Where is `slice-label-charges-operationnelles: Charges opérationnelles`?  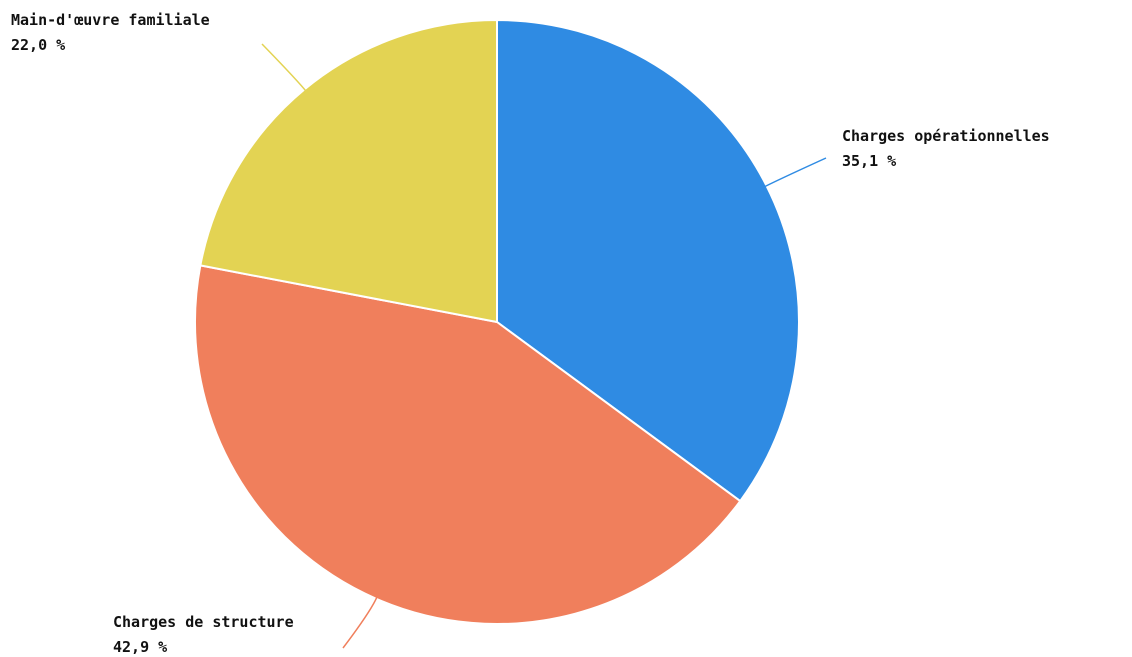
slice-label-charges-operationnelles: Charges opérationnelles is located at coordinates (946, 136).